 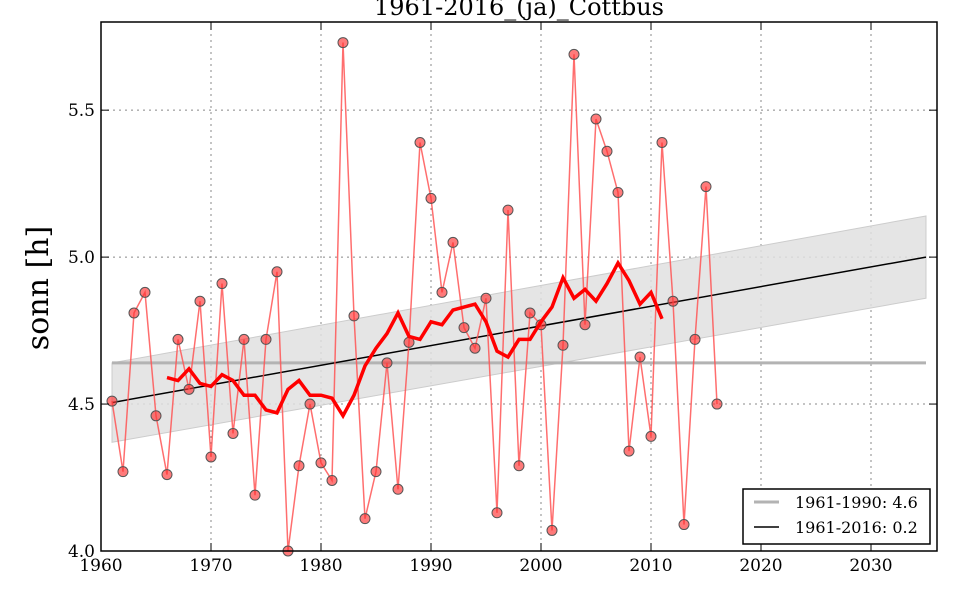 I want to click on x-tick-label: 2010, so click(x=650, y=566).